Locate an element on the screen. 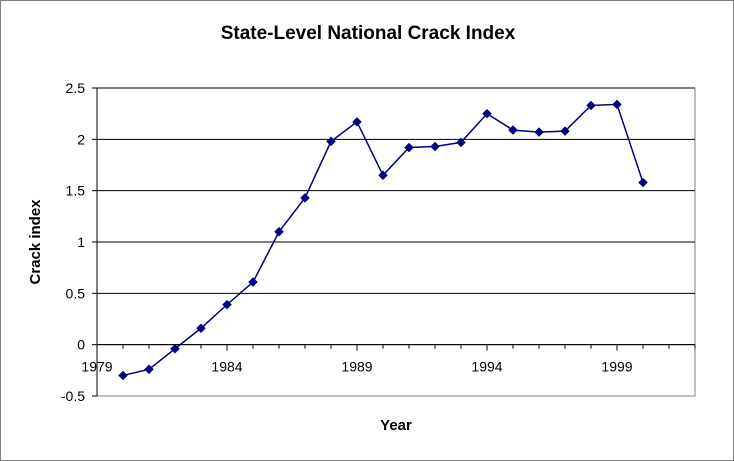  x-tick-label: 1989 is located at coordinates (356, 367).